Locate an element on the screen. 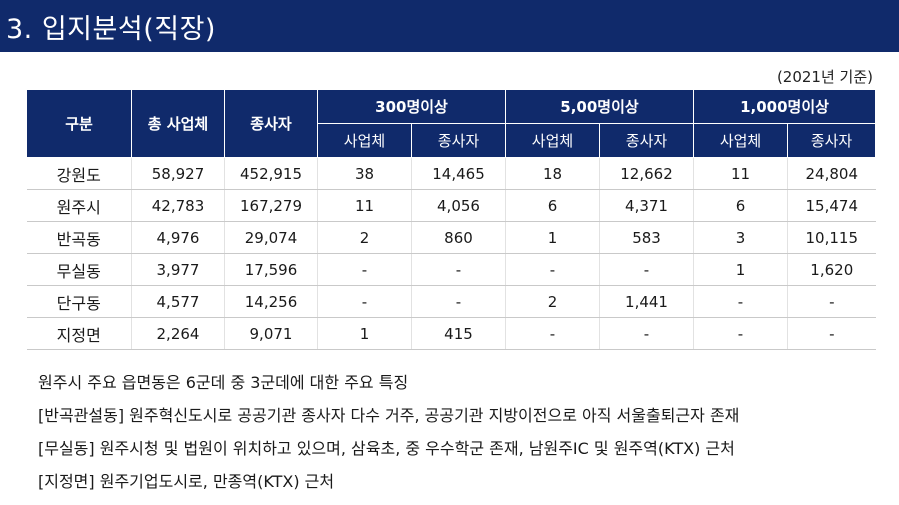 Image resolution: width=899 pixels, height=505 pixels. cell-total-biz: 3,977 is located at coordinates (178, 269).